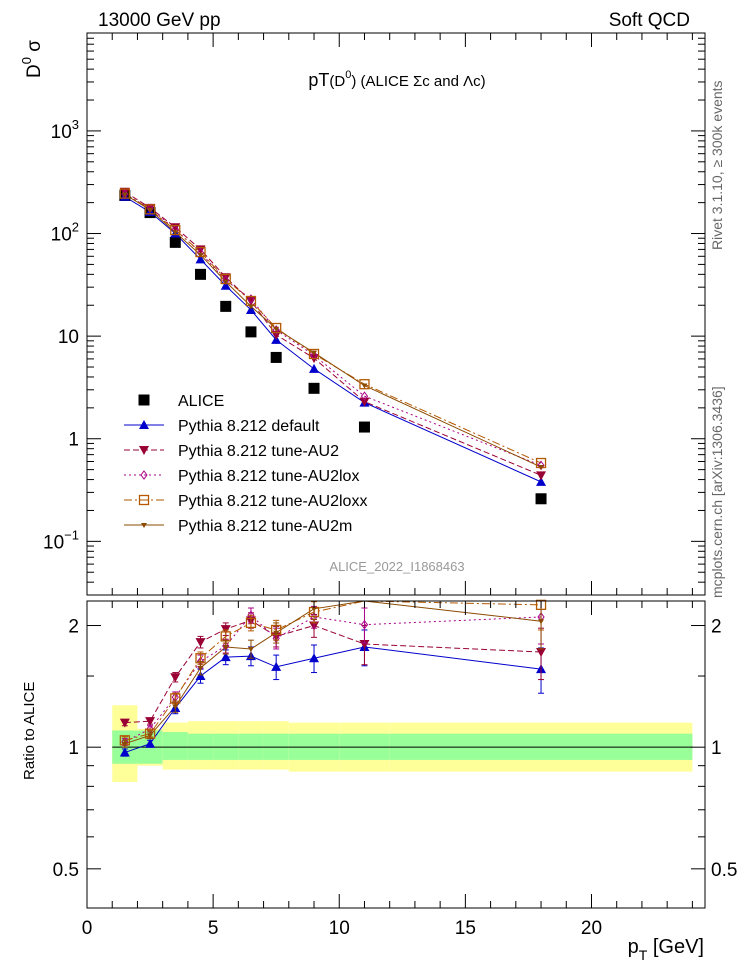 This screenshot has height=977, width=746. Describe the element at coordinates (34, 48) in the screenshot. I see `ylabel-rest: σ` at that location.